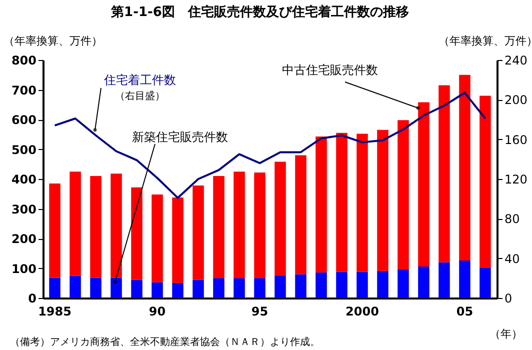 This screenshot has height=350, width=532. I want to click on y2-tick-label: 160, so click(516, 139).